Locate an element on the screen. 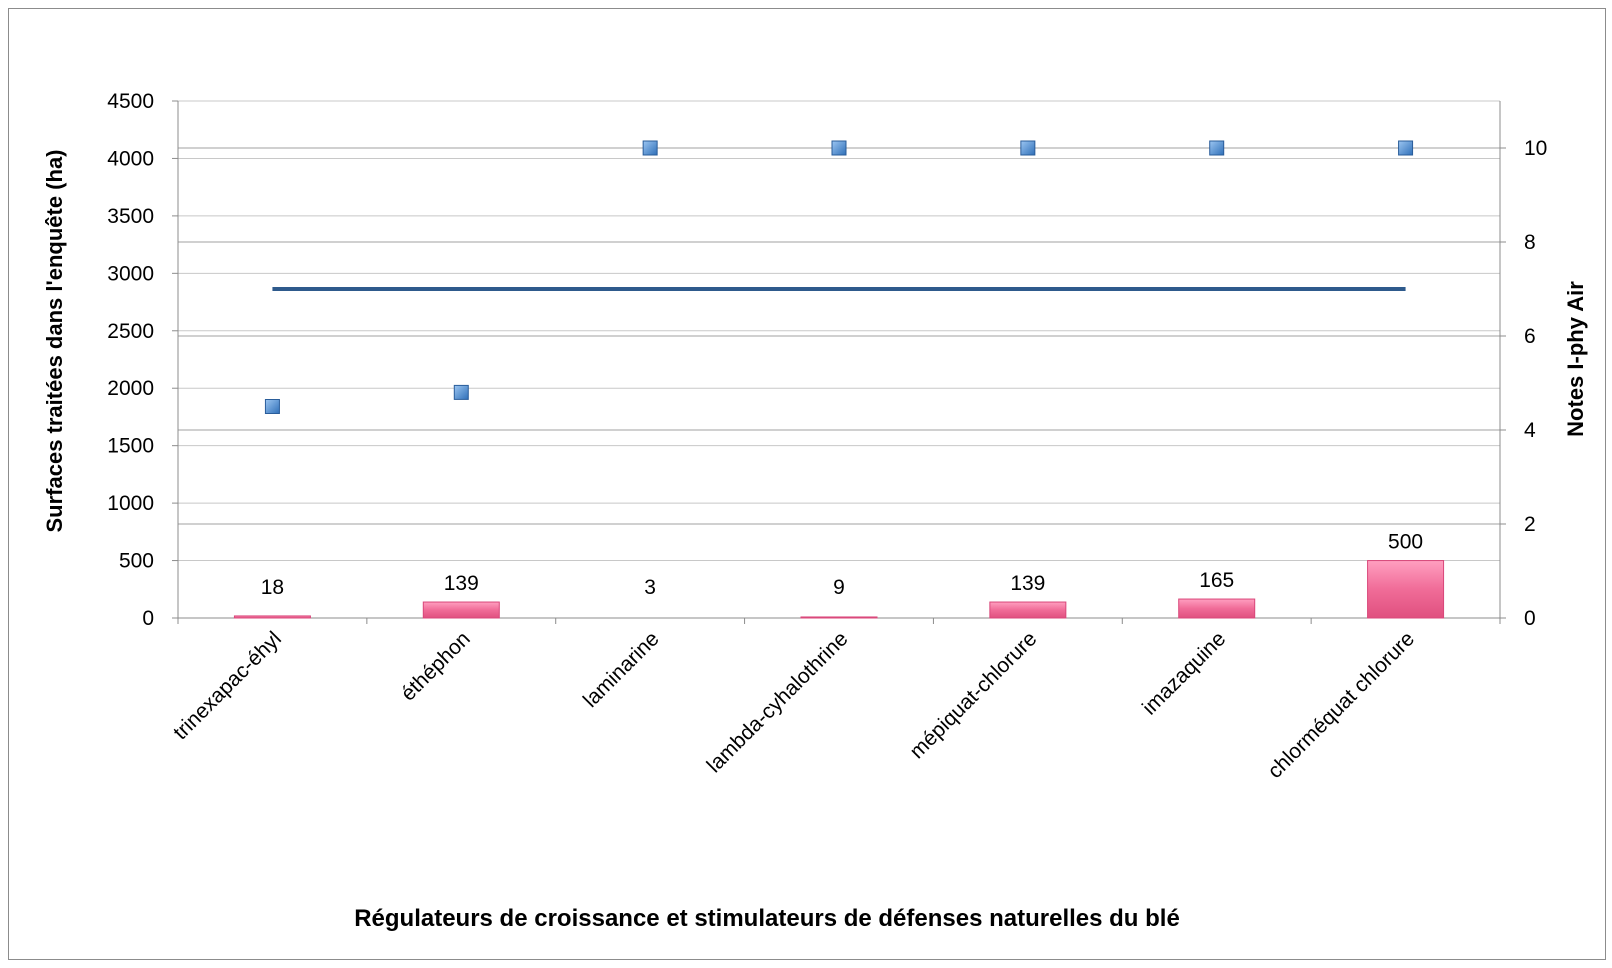  y-ticks-right: 0 2 4 6 8 10 is located at coordinates (1535, 383).